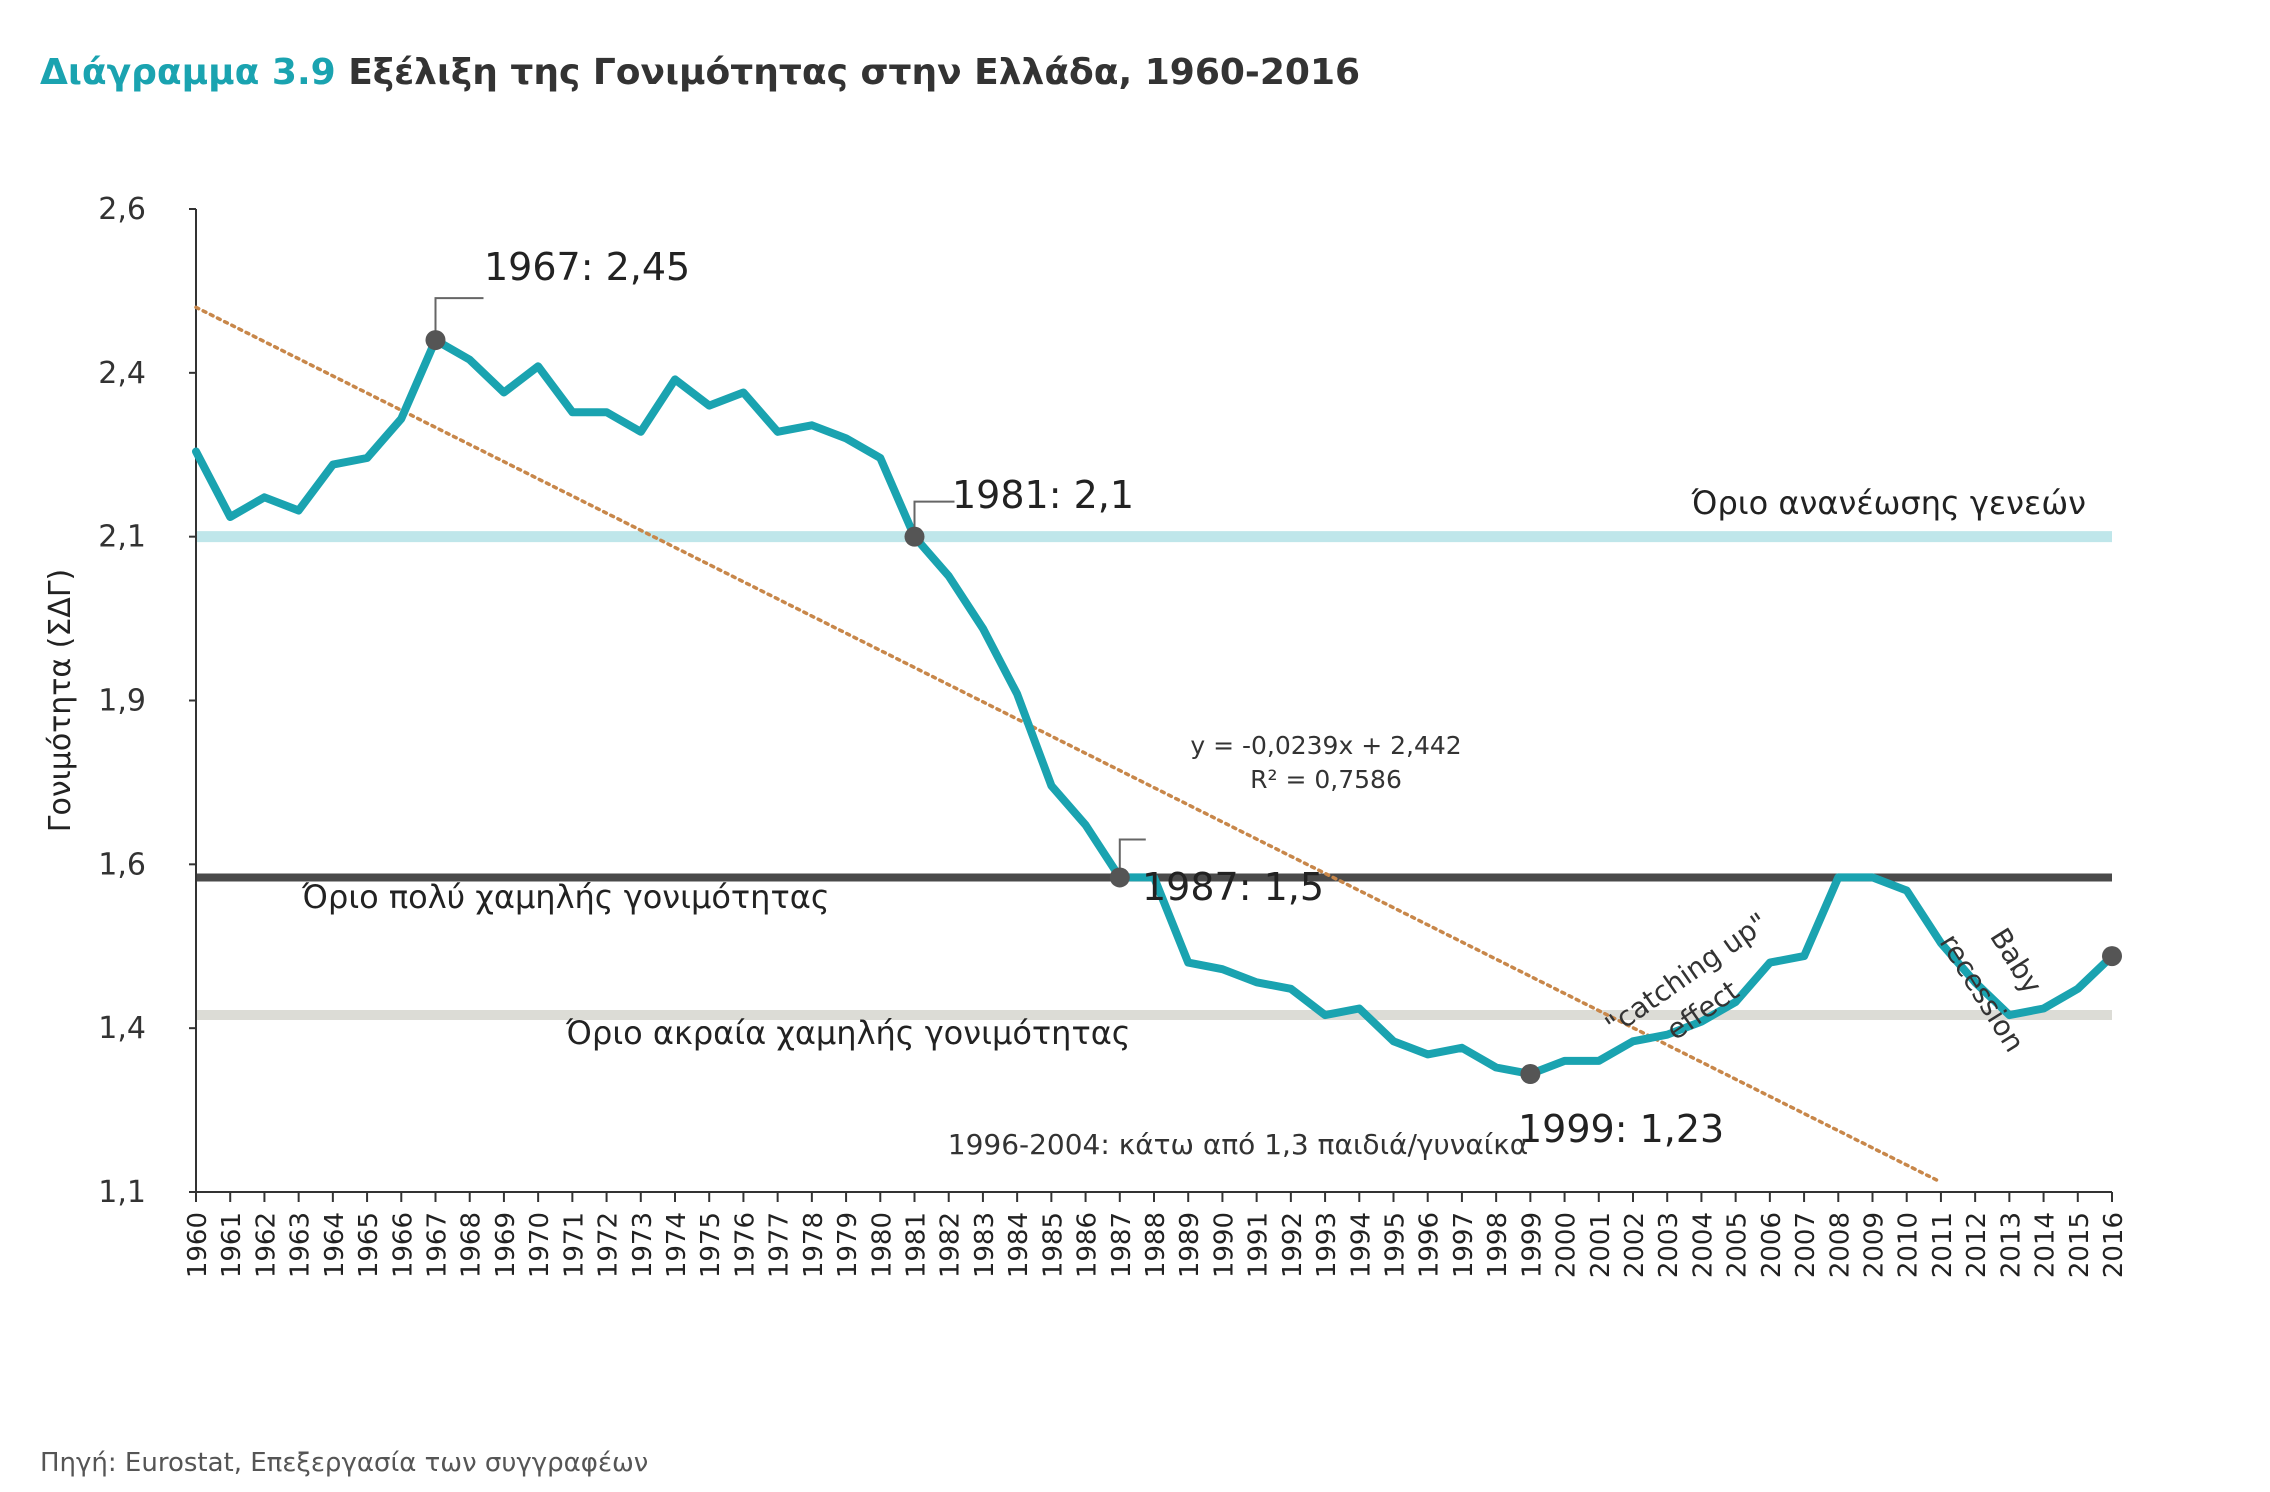 The width and height of the screenshot is (2270, 1492). I want to click on marker-1967-leader, so click(459, 319).